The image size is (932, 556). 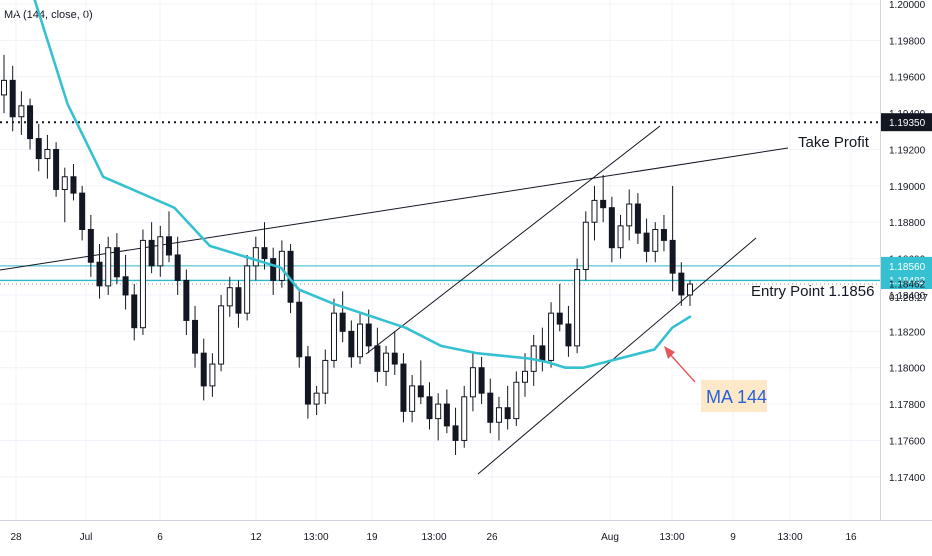 I want to click on time-axis-svg: 28 Jul 6 12 13:00 19 13:00 26 Aug 13:00 9 13:00 16, so click(x=433, y=537).